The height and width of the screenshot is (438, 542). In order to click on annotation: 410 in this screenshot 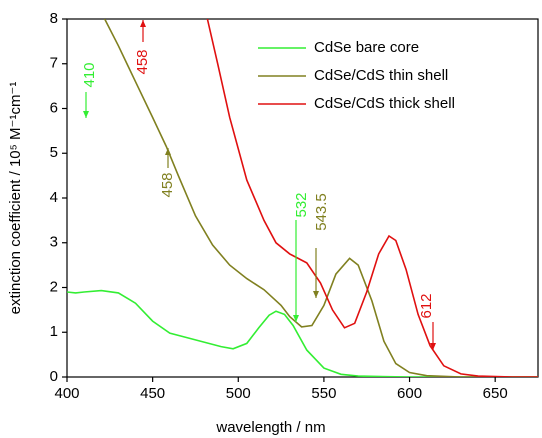, I will do `click(89, 74)`.